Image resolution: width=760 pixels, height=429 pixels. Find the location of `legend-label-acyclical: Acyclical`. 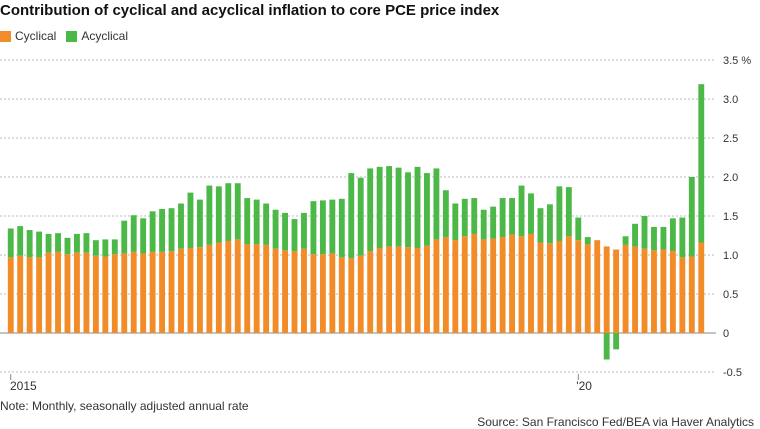

legend-label-acyclical: Acyclical is located at coordinates (105, 36).